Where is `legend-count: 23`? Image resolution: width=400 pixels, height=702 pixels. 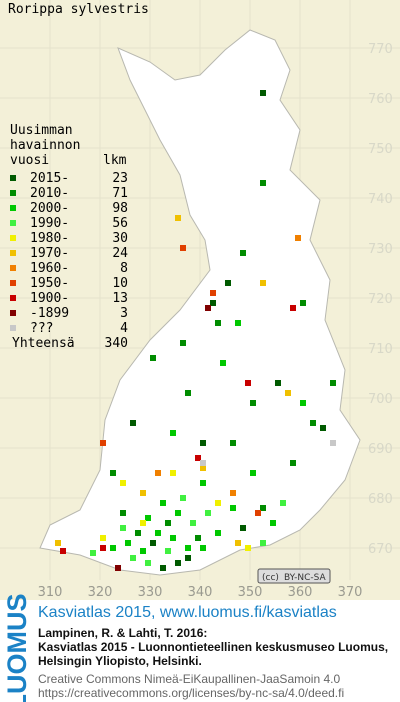 legend-count: 23 is located at coordinates (120, 178).